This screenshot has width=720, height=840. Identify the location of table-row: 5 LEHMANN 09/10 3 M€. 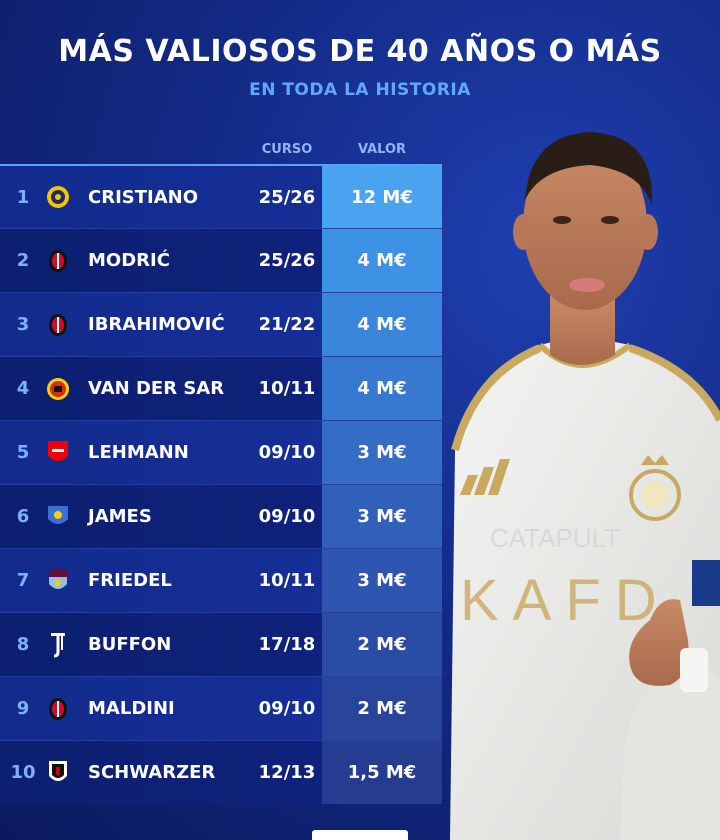
(221, 452).